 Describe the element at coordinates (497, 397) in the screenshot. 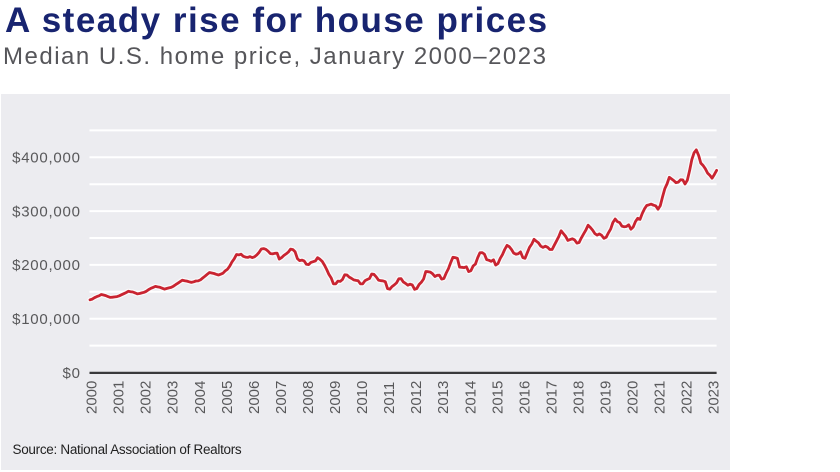

I see `svg-text: 2015` at that location.